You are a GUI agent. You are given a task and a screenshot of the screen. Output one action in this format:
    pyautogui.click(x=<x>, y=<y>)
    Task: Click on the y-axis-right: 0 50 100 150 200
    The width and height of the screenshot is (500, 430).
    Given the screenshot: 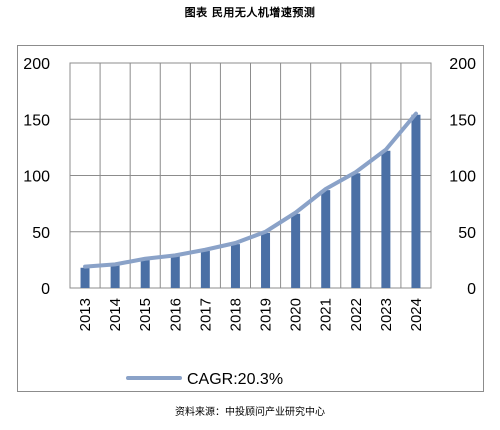 What is the action you would take?
    pyautogui.click(x=462, y=177)
    